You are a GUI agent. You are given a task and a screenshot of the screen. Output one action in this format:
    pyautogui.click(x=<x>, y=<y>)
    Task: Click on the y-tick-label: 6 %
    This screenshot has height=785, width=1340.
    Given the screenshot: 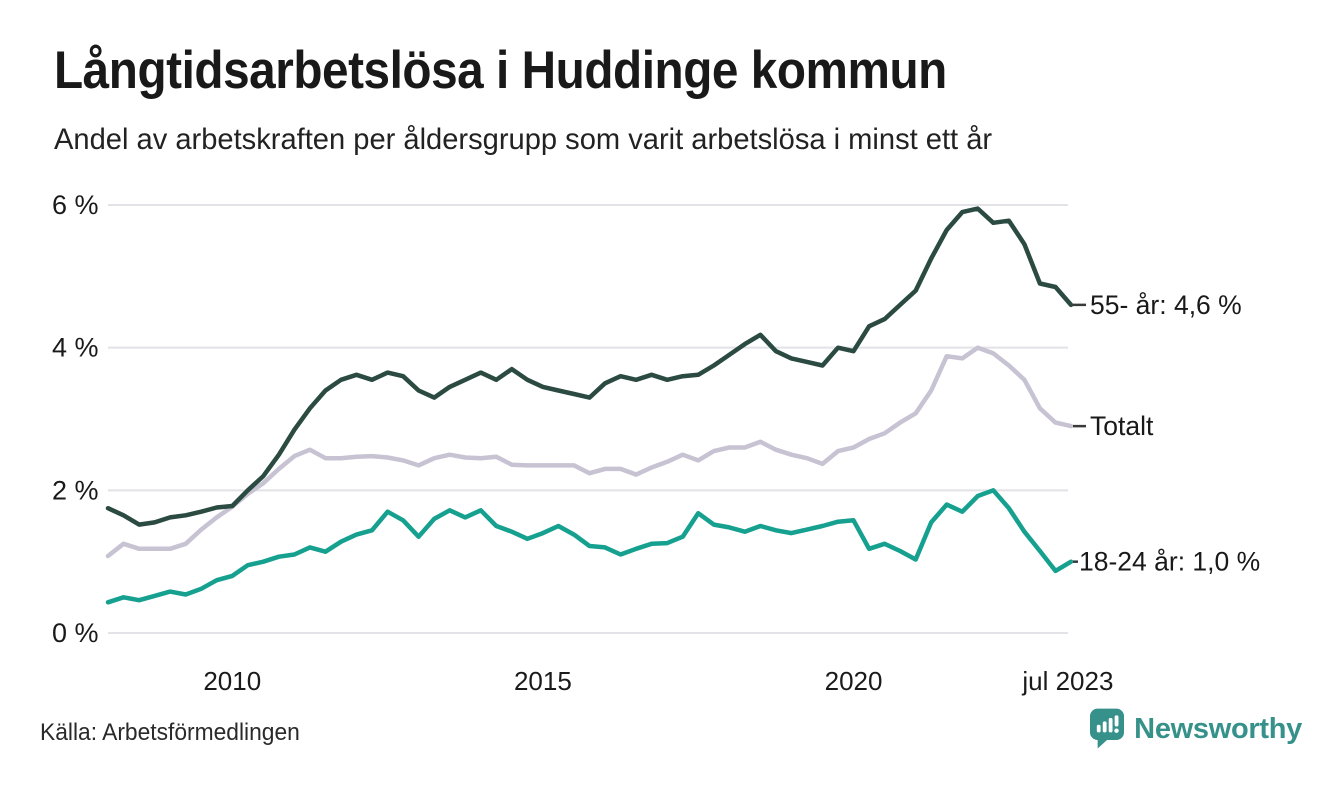 What is the action you would take?
    pyautogui.click(x=75, y=205)
    